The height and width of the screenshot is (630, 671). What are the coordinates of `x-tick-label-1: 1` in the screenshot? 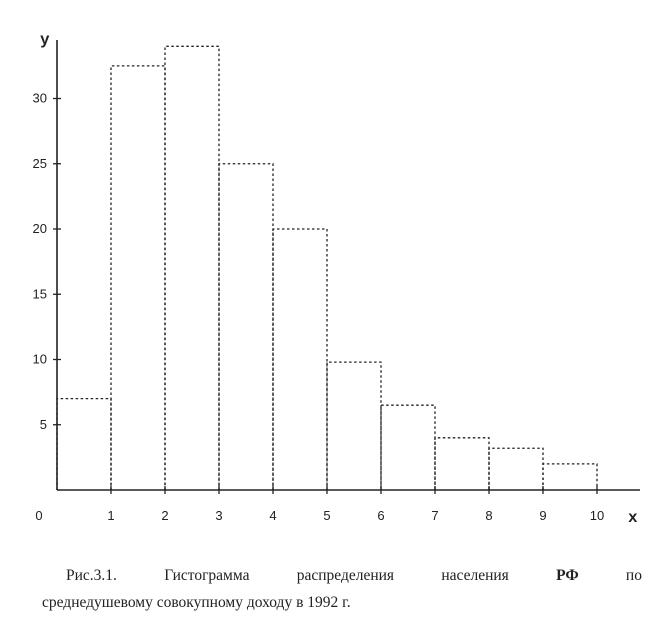 It's located at (110, 515).